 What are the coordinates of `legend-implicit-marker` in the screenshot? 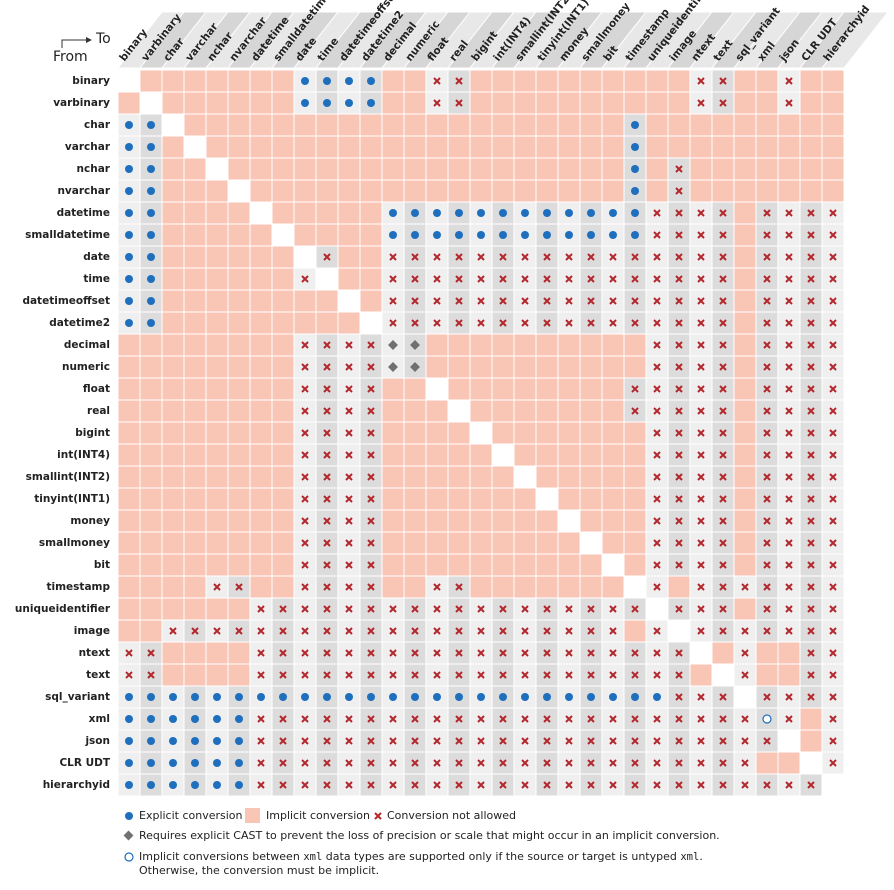 It's located at (252, 815).